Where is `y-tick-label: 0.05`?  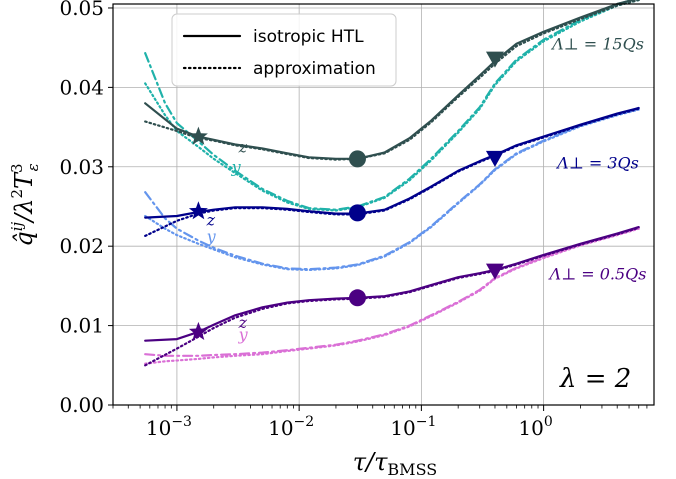
y-tick-label: 0.05 is located at coordinates (81, 10).